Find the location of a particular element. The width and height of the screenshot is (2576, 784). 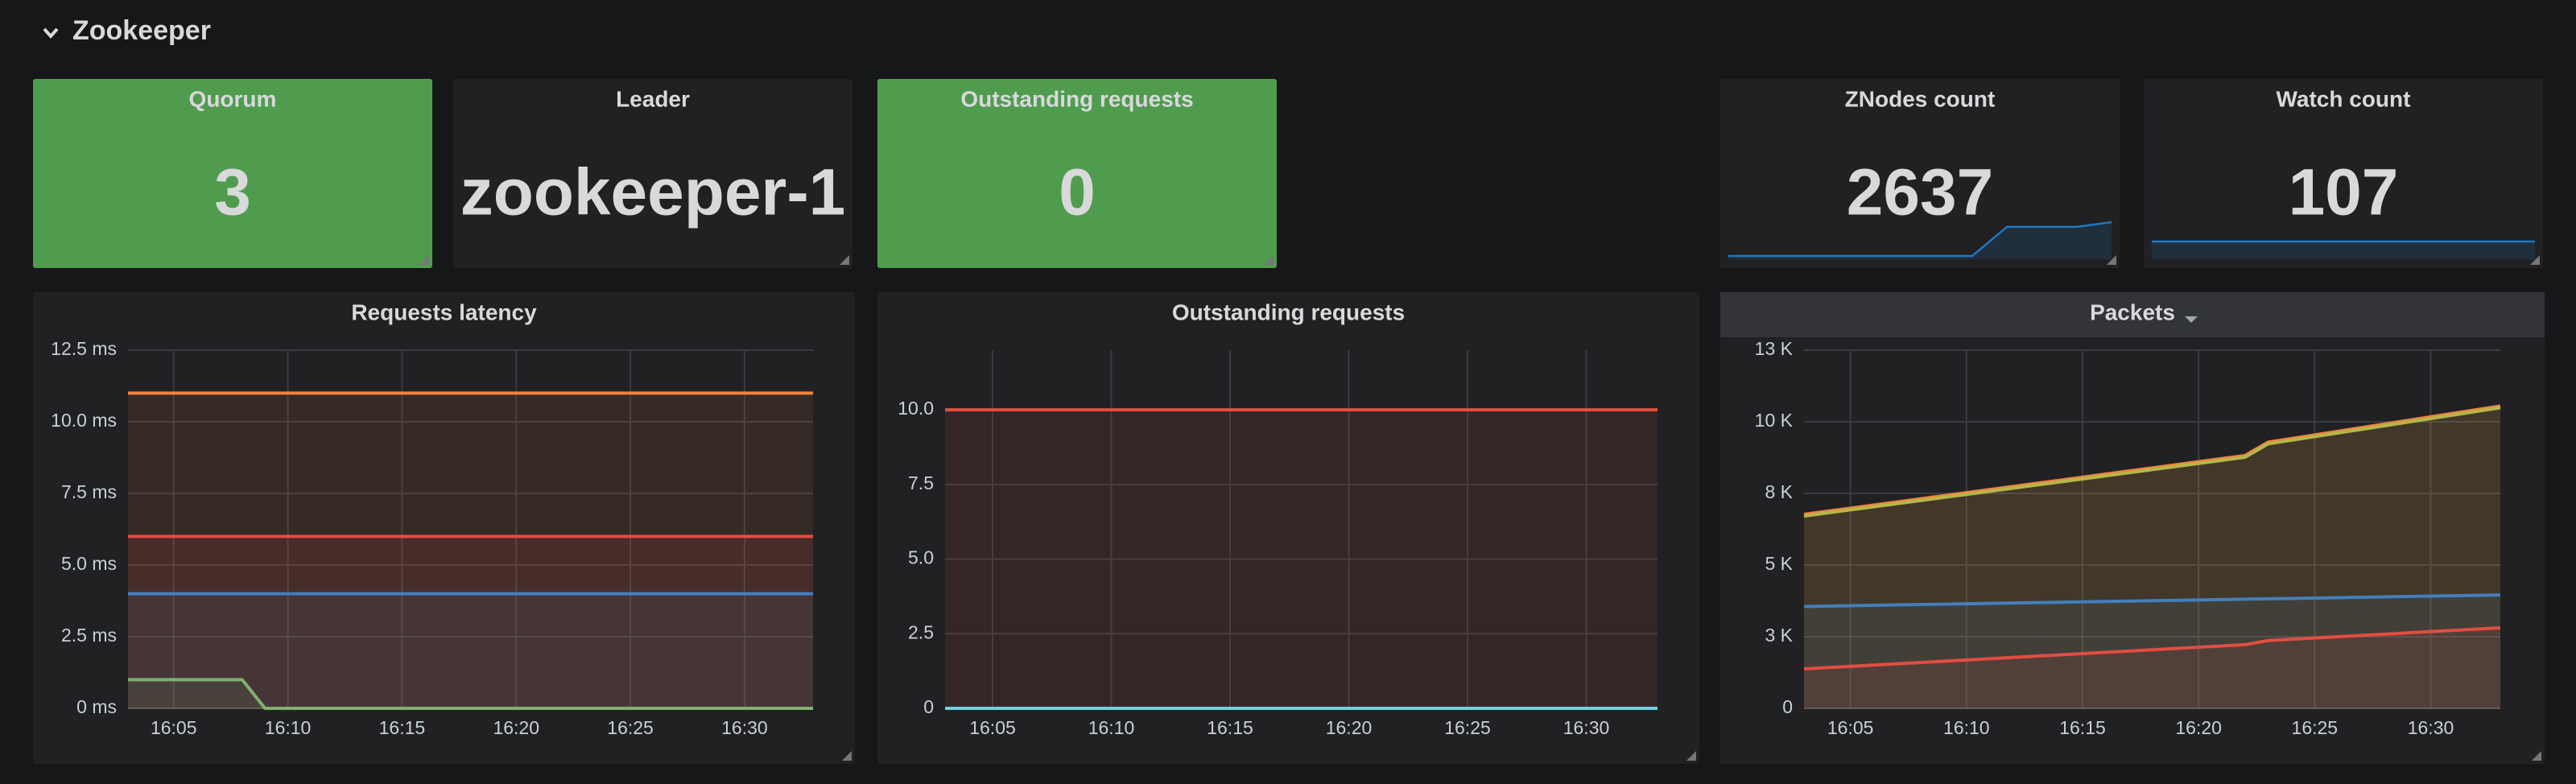

y-tick-label: 10 K is located at coordinates (1774, 421).